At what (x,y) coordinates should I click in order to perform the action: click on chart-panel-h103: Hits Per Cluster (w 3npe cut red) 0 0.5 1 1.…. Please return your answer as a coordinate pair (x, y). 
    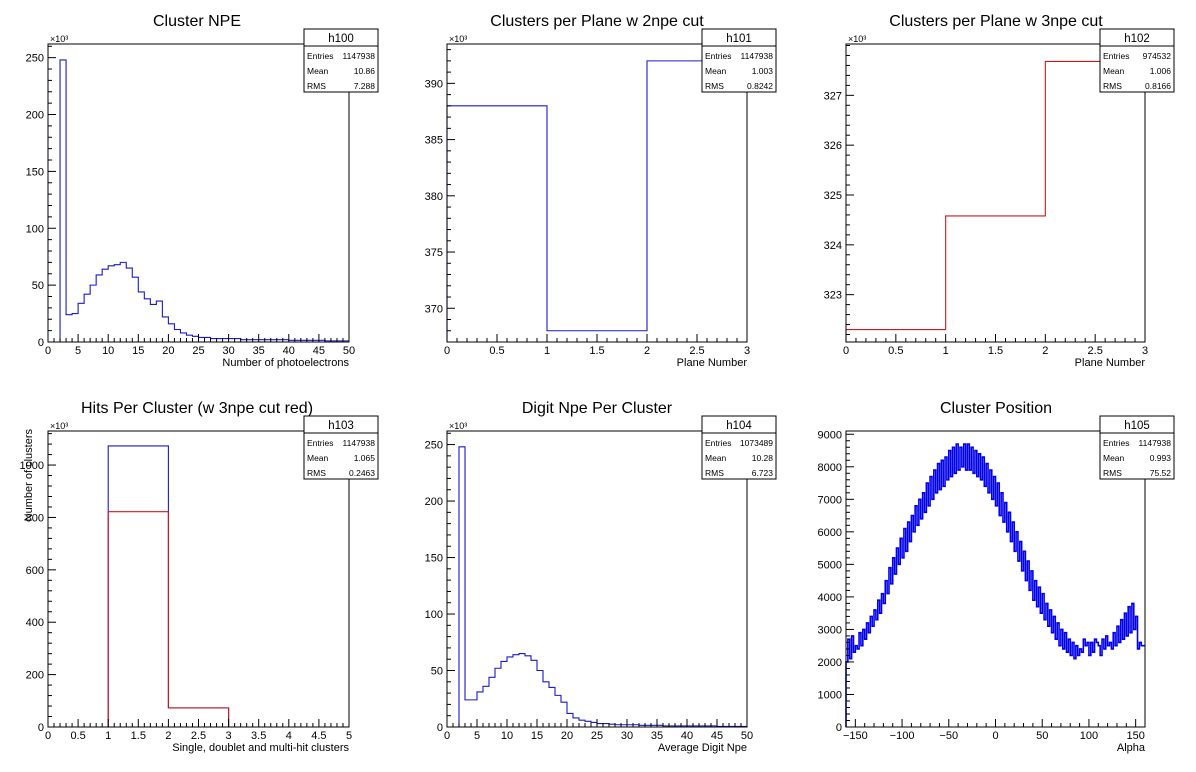
    Looking at the image, I should click on (199, 577).